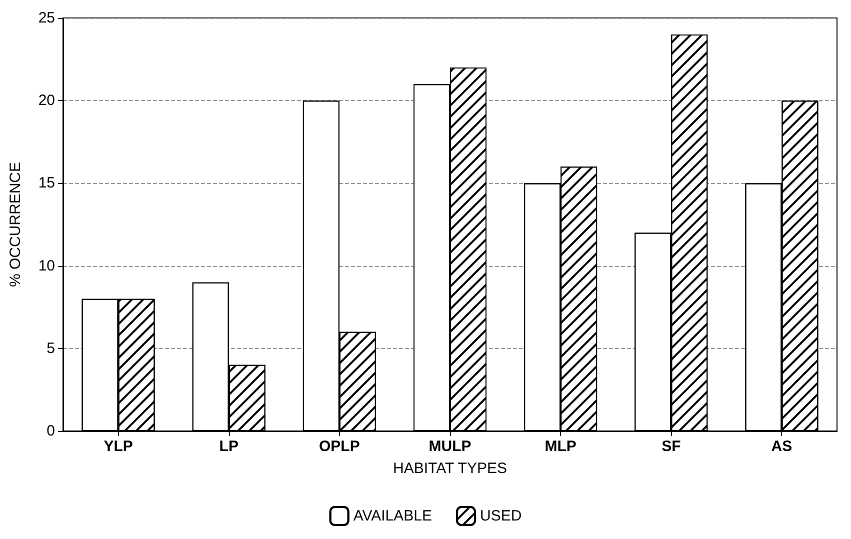 The image size is (851, 539). Describe the element at coordinates (50, 348) in the screenshot. I see `y-tick-label: 5` at that location.